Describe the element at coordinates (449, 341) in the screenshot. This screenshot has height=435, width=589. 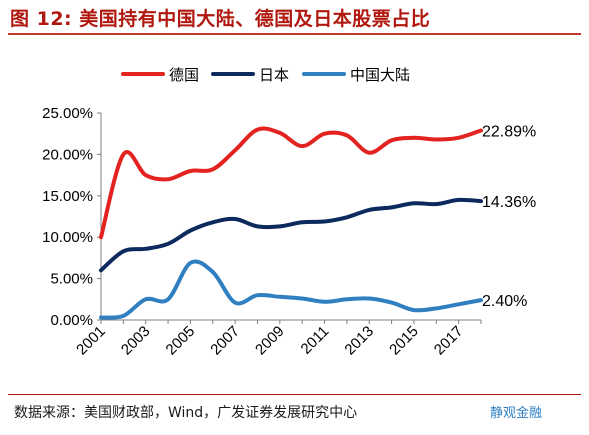
I see `x-tick-label: 2017` at that location.